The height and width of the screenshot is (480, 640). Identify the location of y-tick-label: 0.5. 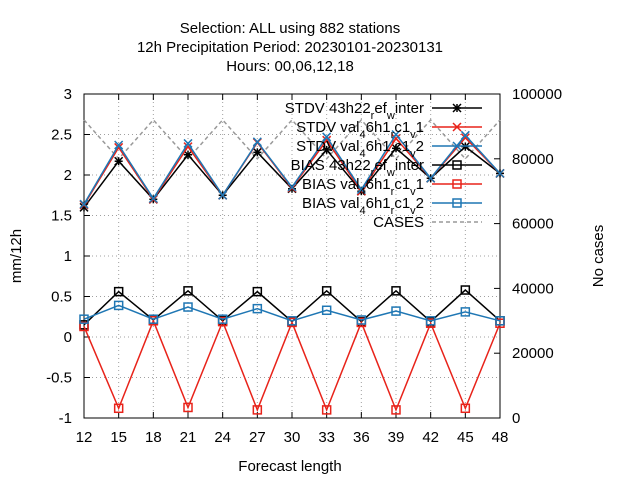
(61, 297).